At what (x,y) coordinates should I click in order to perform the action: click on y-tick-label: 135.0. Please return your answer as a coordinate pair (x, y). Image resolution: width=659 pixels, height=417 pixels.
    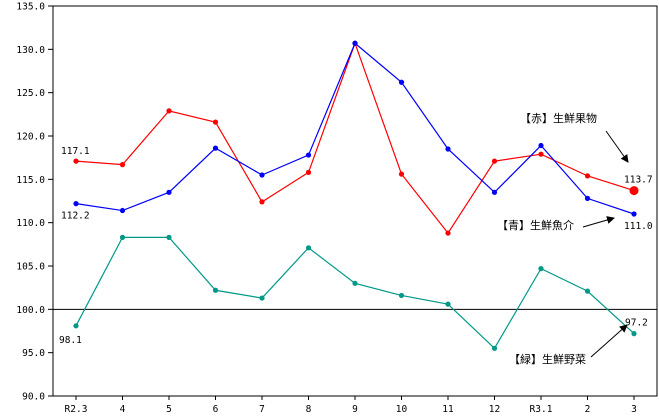
    Looking at the image, I should click on (30, 7).